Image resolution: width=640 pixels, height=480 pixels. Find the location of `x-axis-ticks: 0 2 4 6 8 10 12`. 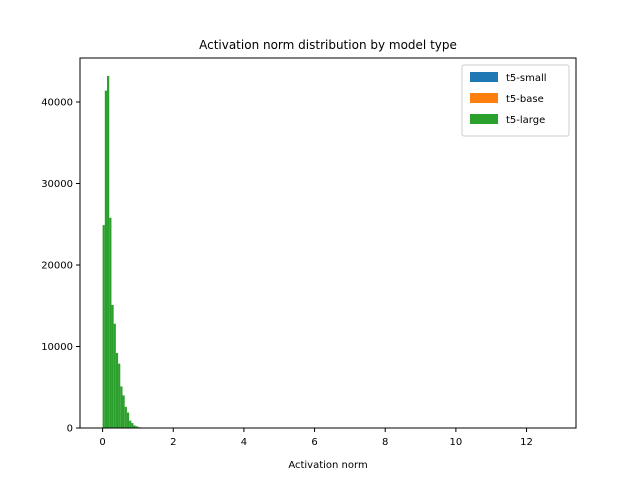

x-axis-ticks: 0 2 4 6 8 10 12 is located at coordinates (316, 438).